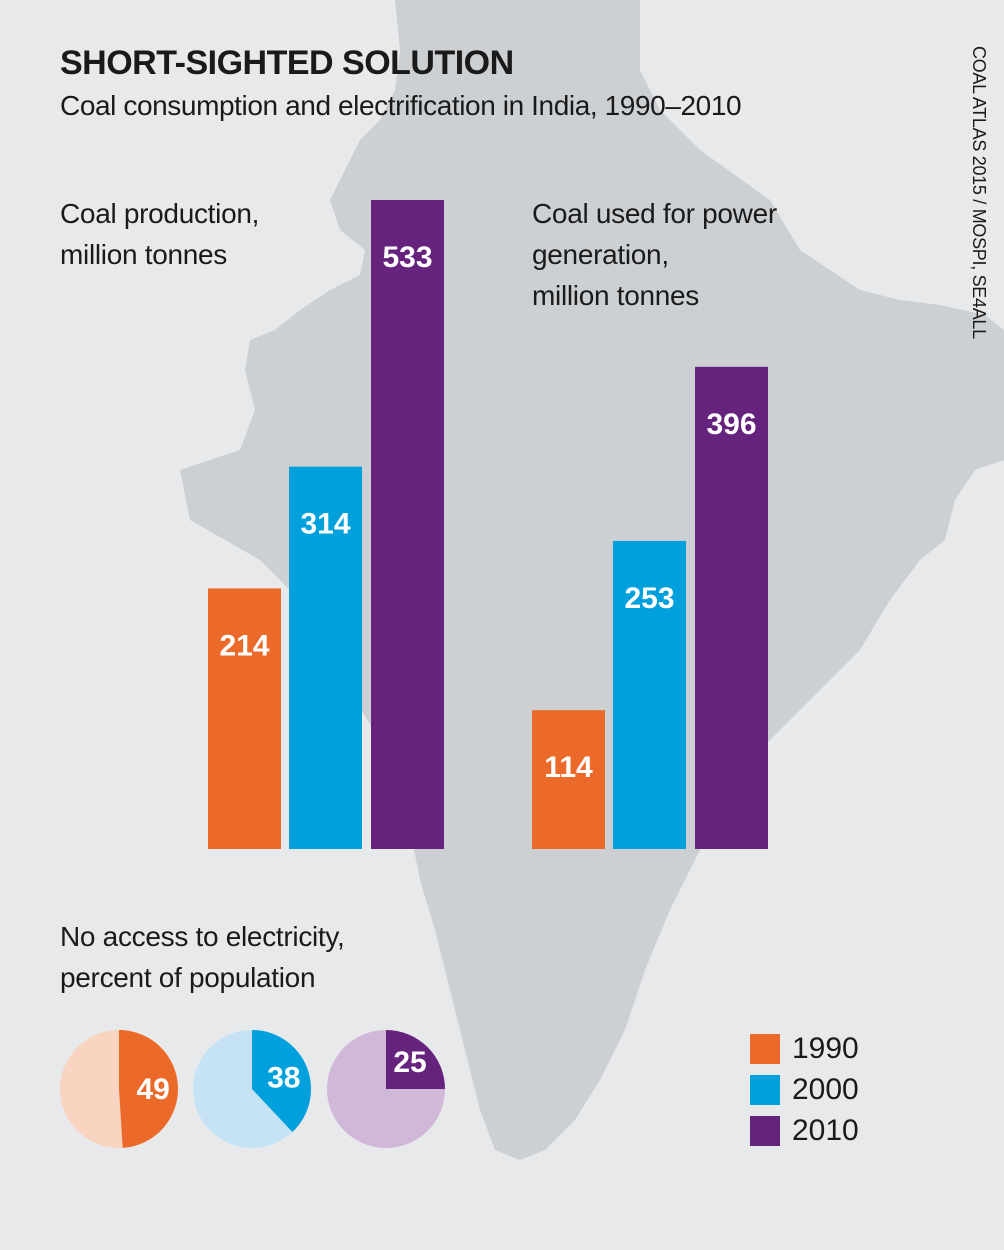 This screenshot has width=1004, height=1250. Describe the element at coordinates (283, 1077) in the screenshot. I see `pie-label-2000: 38` at that location.